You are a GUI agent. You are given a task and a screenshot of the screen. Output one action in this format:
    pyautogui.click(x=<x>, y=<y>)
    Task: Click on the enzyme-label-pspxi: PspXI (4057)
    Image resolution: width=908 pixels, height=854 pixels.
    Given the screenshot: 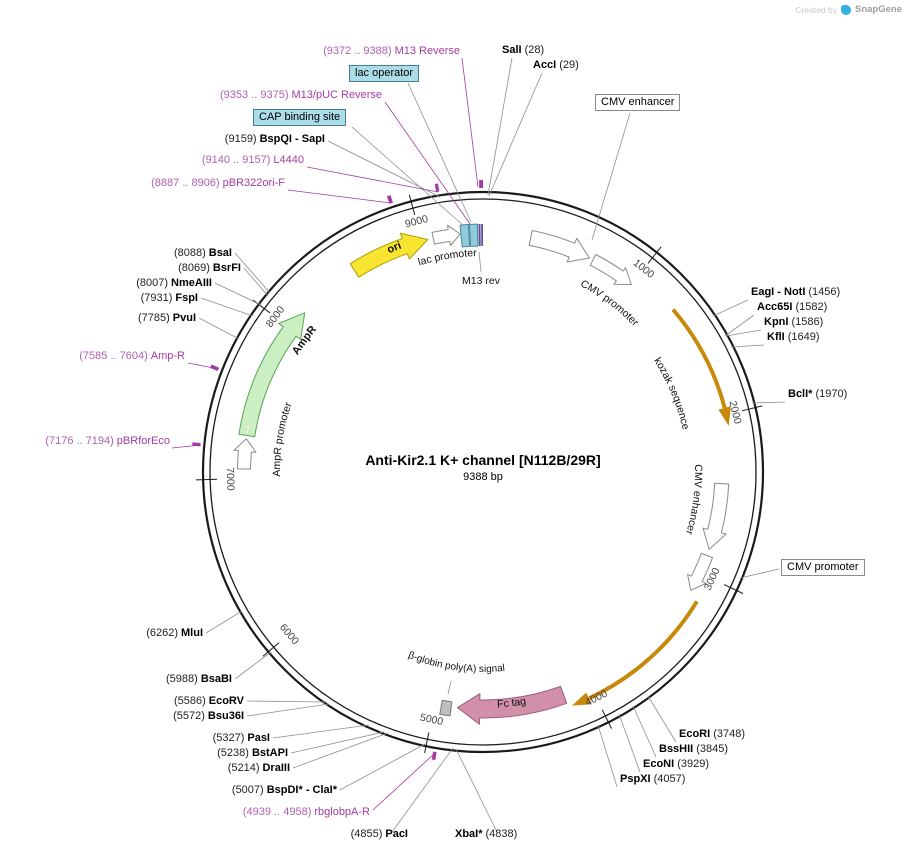 What is the action you would take?
    pyautogui.click(x=652, y=779)
    